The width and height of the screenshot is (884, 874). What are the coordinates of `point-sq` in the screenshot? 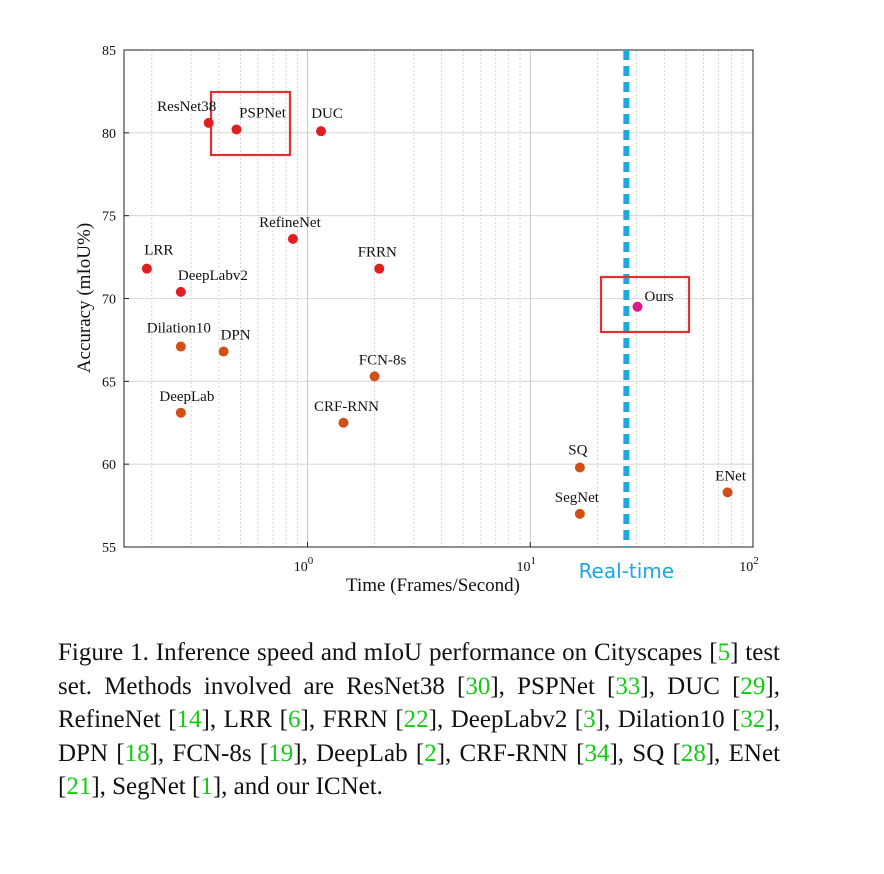 It's located at (579, 467).